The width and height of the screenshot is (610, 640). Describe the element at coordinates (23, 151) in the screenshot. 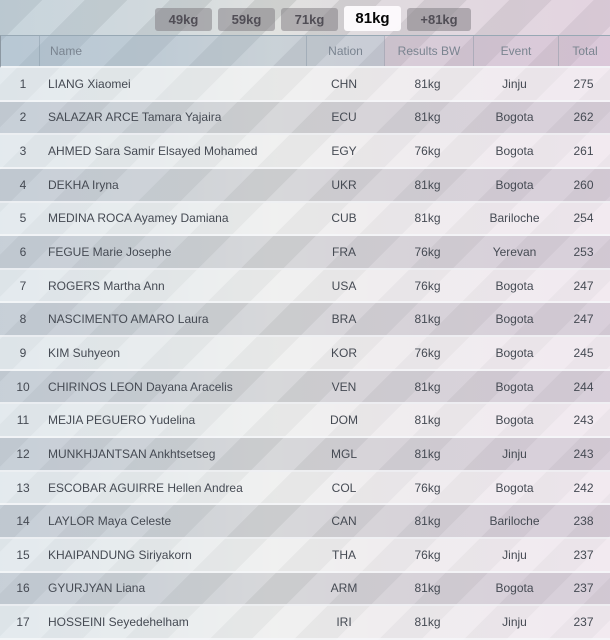

I see `rank-cell: 3` at that location.